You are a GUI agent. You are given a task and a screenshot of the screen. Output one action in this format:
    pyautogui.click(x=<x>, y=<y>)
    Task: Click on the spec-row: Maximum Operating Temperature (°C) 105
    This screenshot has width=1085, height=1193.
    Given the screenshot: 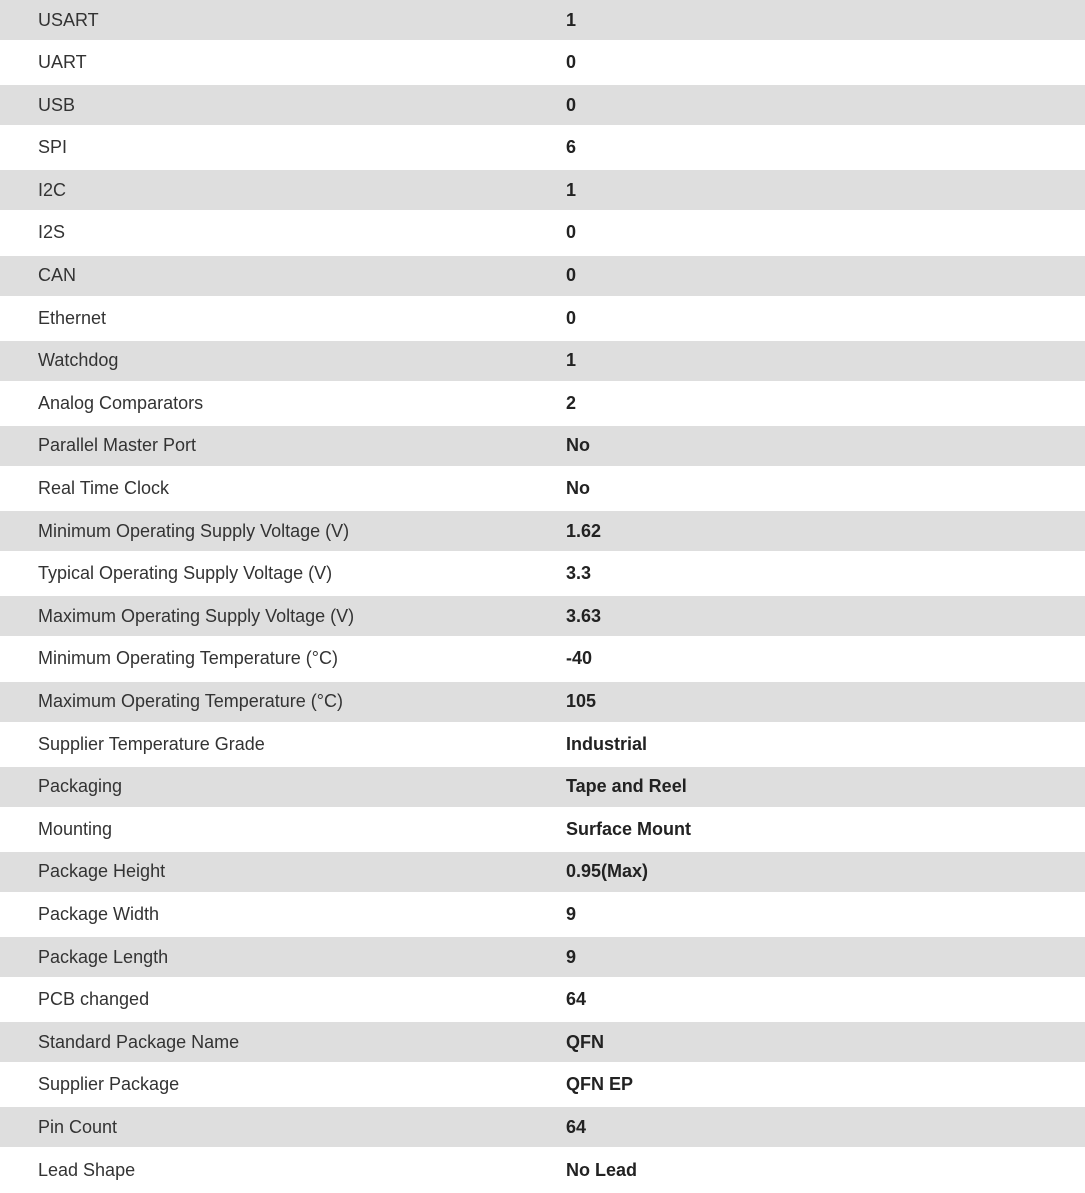 What is the action you would take?
    pyautogui.click(x=542, y=701)
    